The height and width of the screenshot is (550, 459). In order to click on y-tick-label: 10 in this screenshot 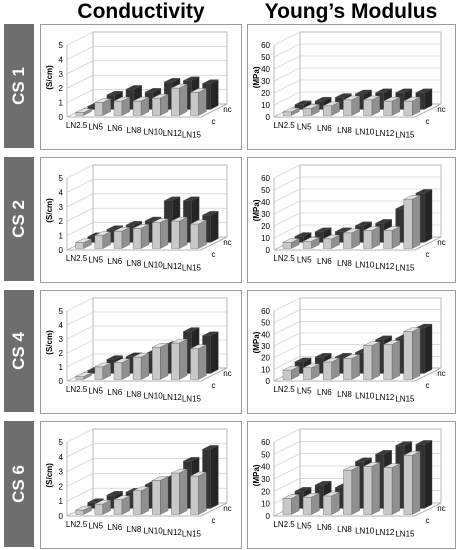, I will do `click(265, 105)`.